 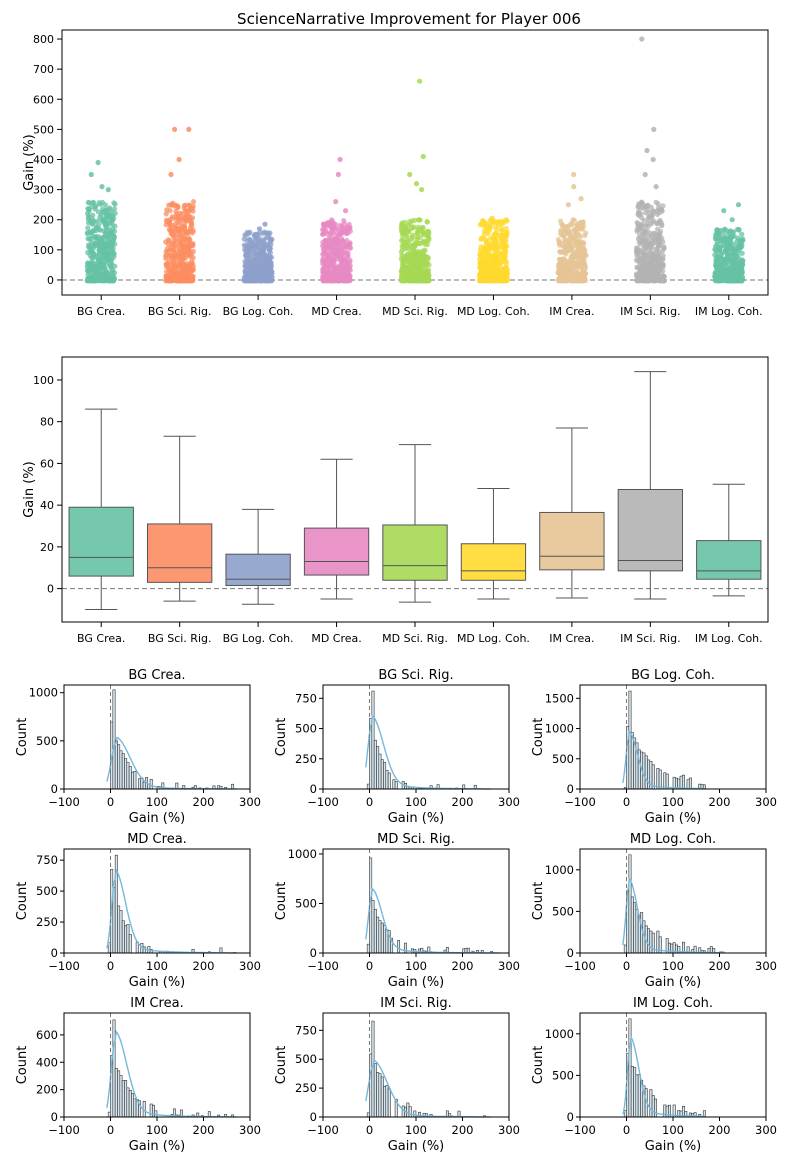 I want to click on strip-md-log-coh-, so click(x=493, y=249).